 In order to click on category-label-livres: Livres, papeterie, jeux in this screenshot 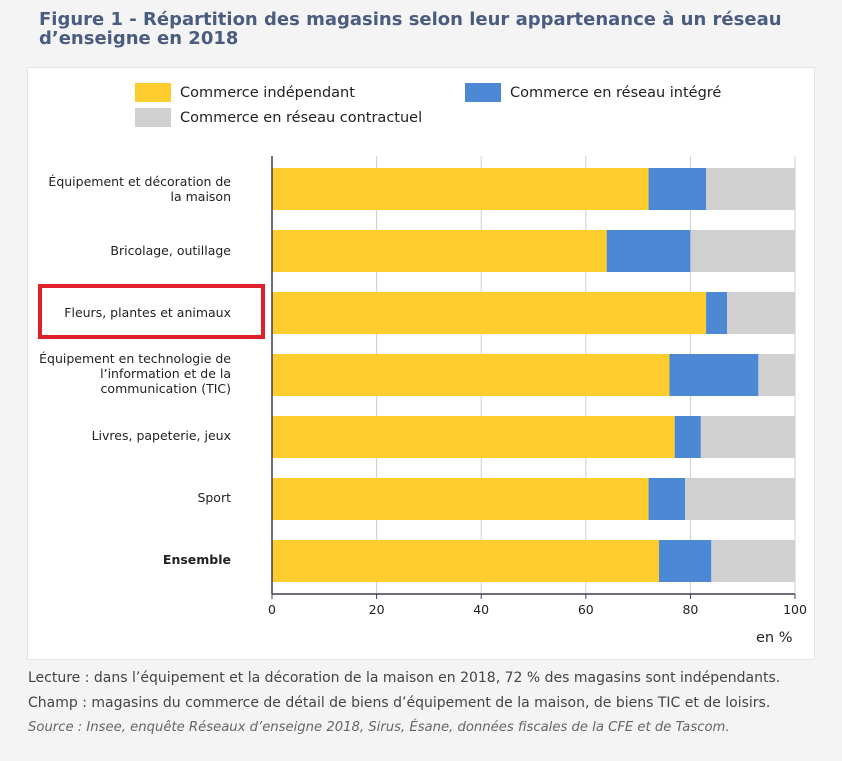, I will do `click(161, 435)`.